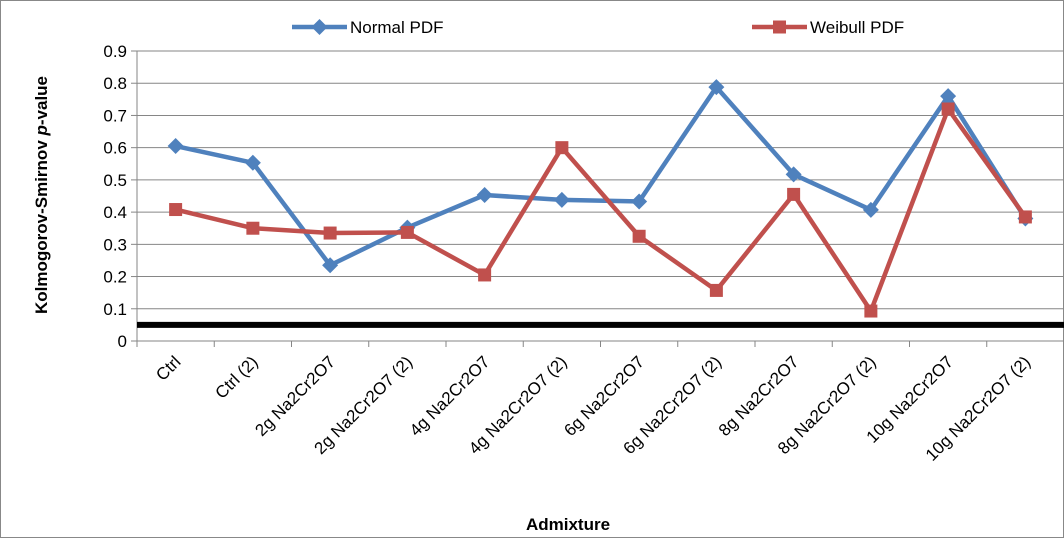 This screenshot has width=1064, height=538. What do you see at coordinates (115, 196) in the screenshot?
I see `y-tick-labels: 0 0.1 0.2 0.3 0.4 0.5 0.6 0.7 0.8 0.9` at bounding box center [115, 196].